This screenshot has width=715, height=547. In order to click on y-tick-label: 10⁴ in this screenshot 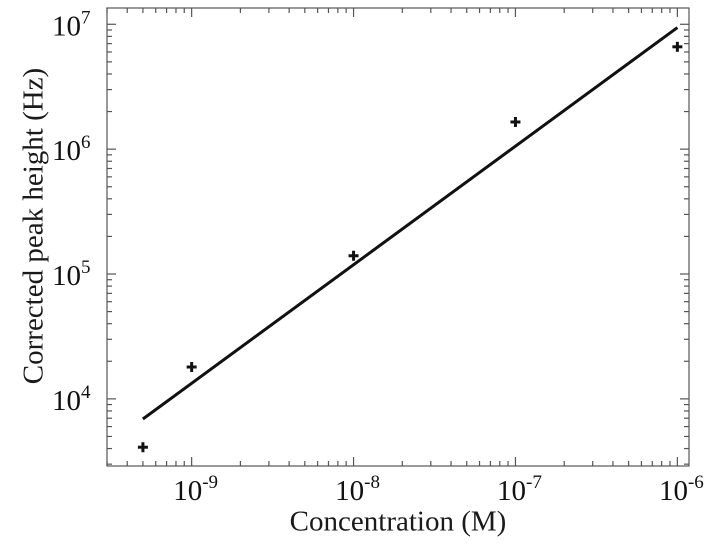, I will do `click(71, 399)`.